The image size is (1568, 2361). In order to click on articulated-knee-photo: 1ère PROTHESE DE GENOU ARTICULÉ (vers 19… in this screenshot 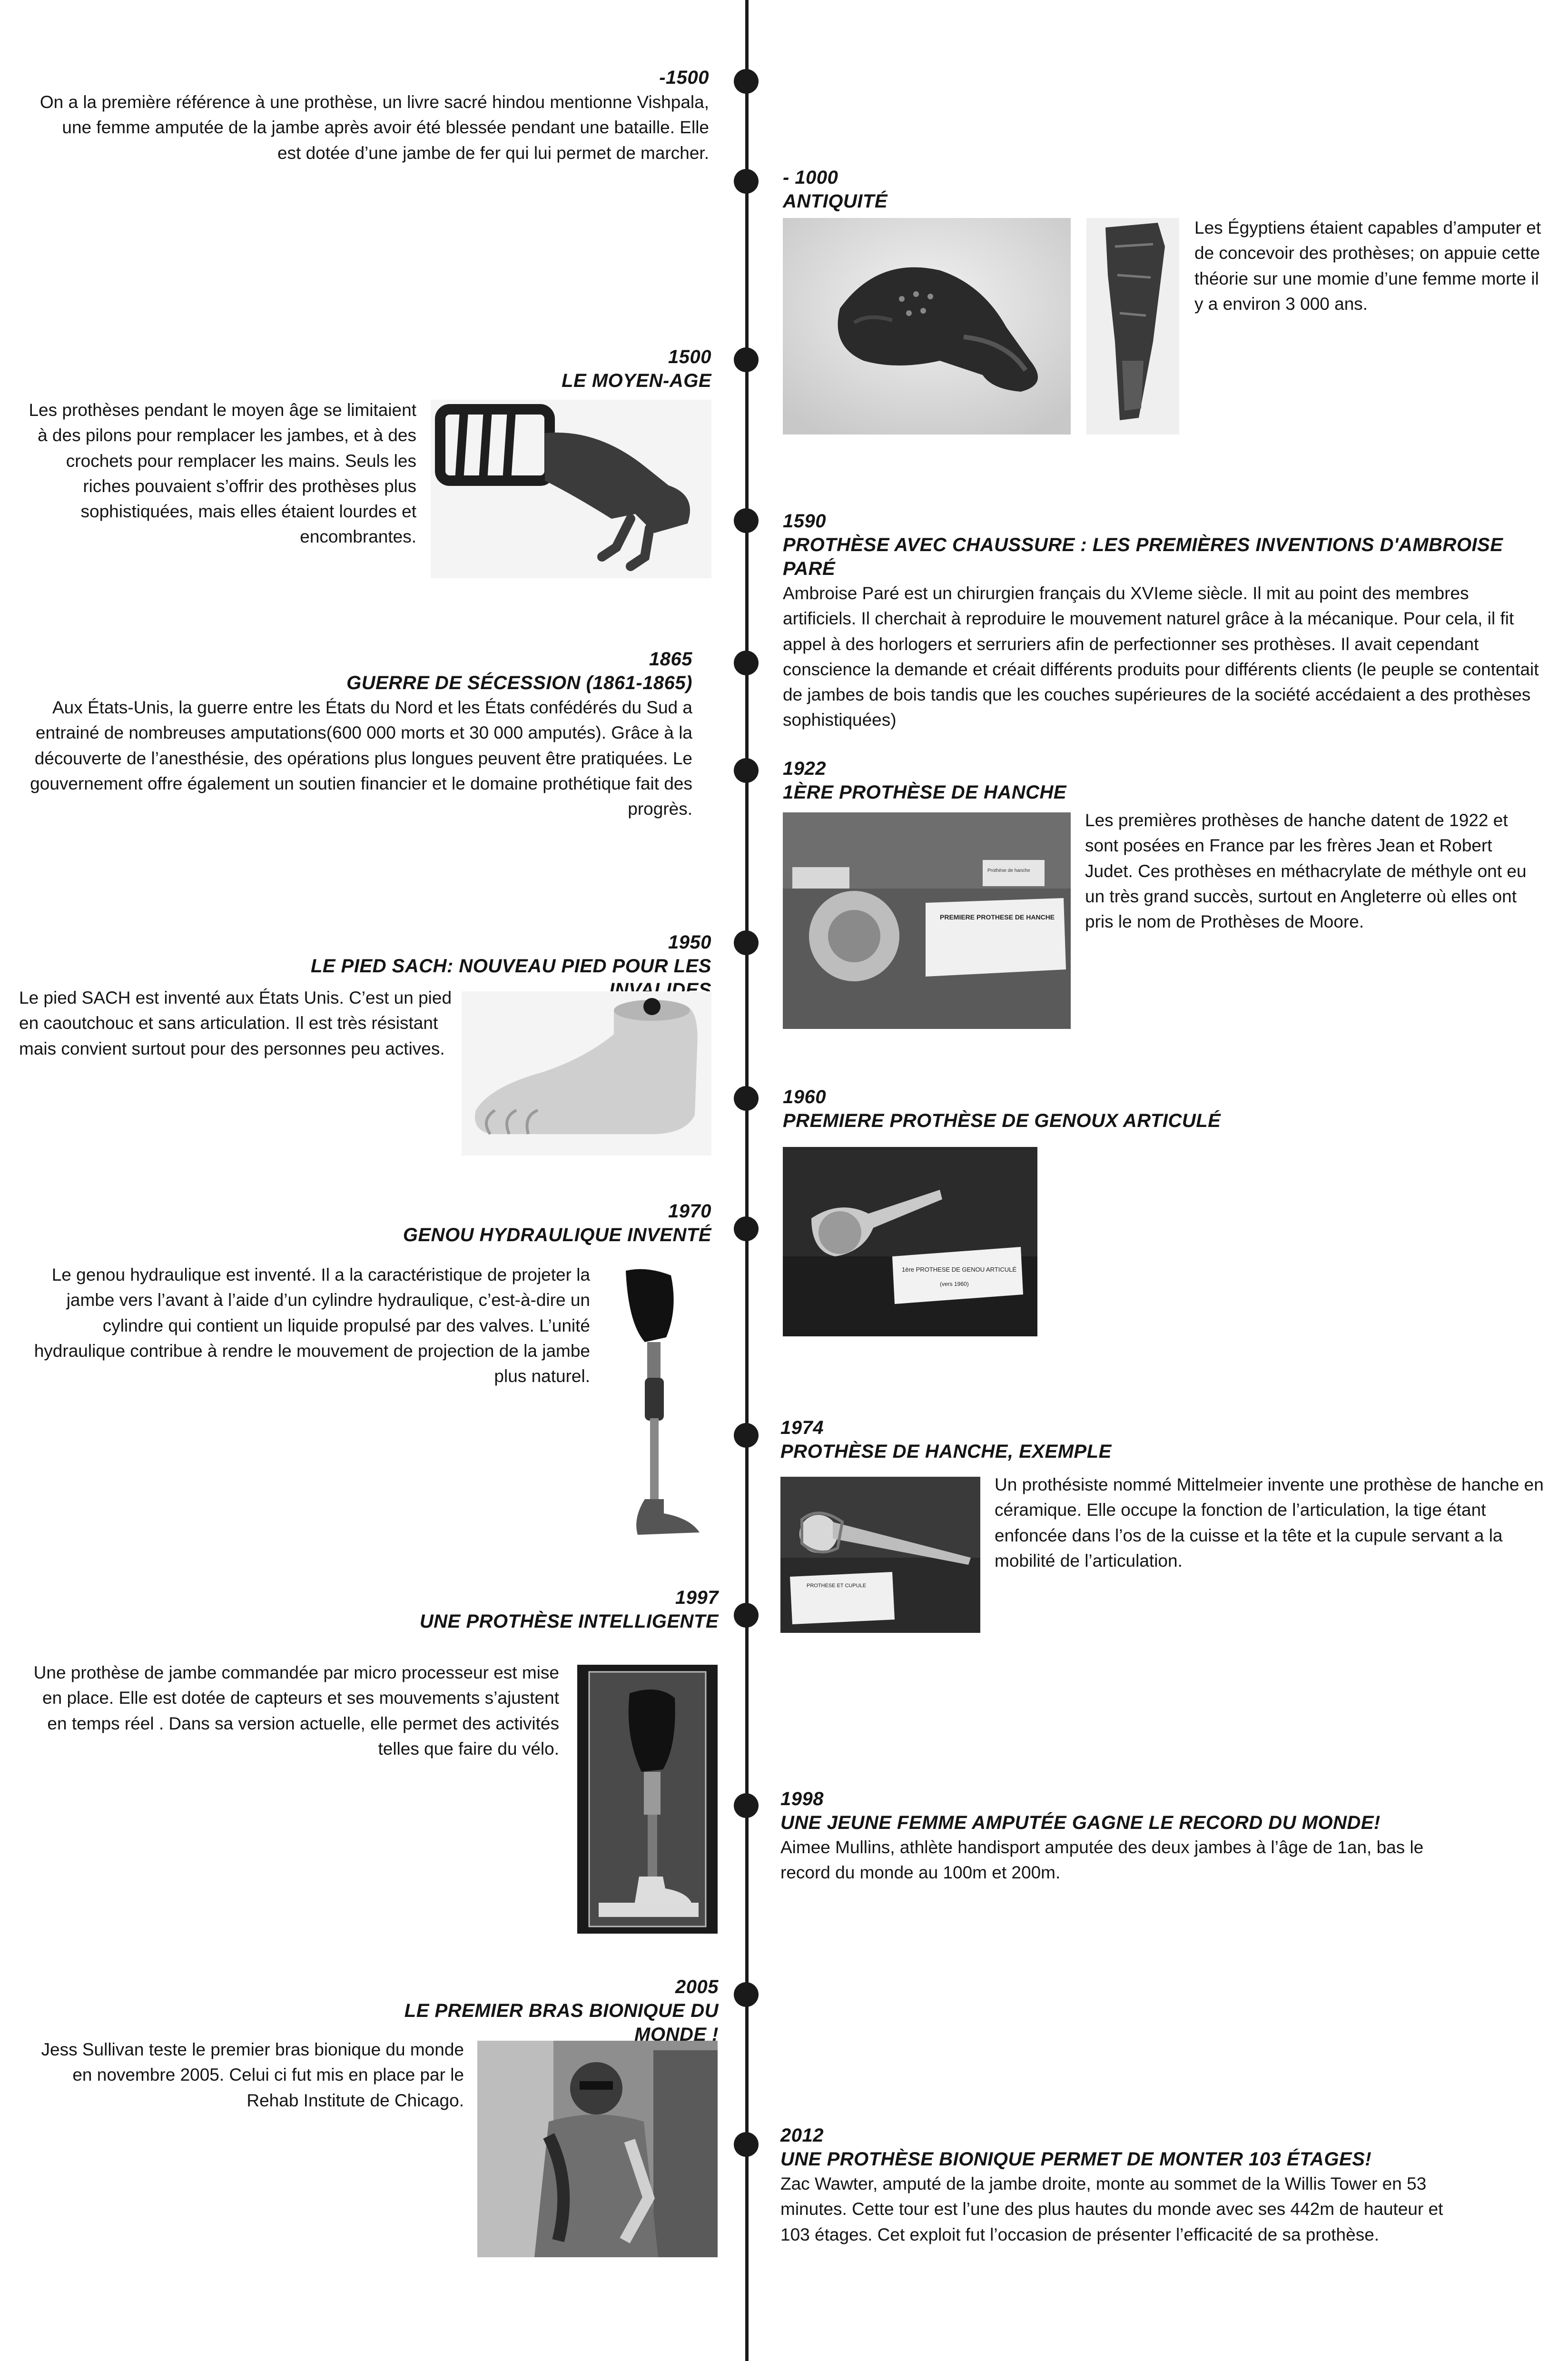, I will do `click(910, 1241)`.